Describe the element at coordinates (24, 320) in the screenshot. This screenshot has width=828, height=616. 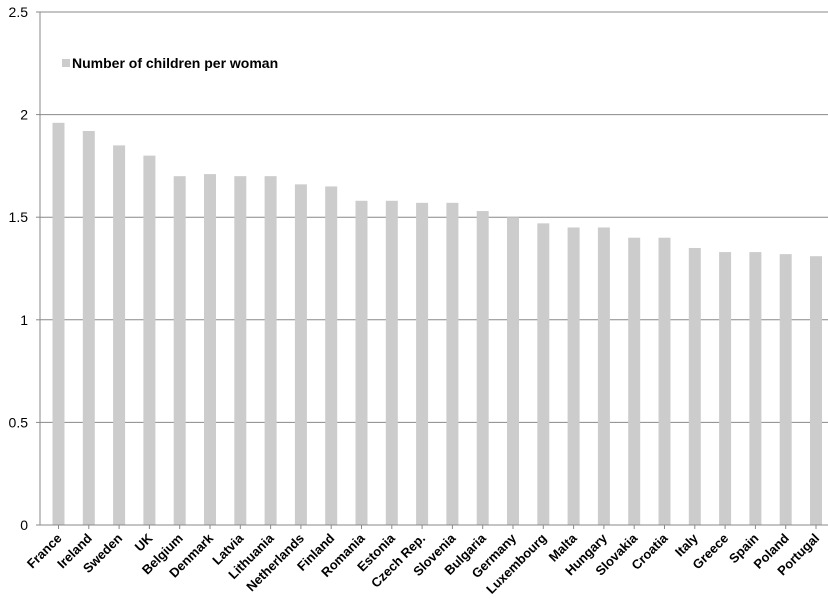
I see `y-tick-label: 1` at that location.